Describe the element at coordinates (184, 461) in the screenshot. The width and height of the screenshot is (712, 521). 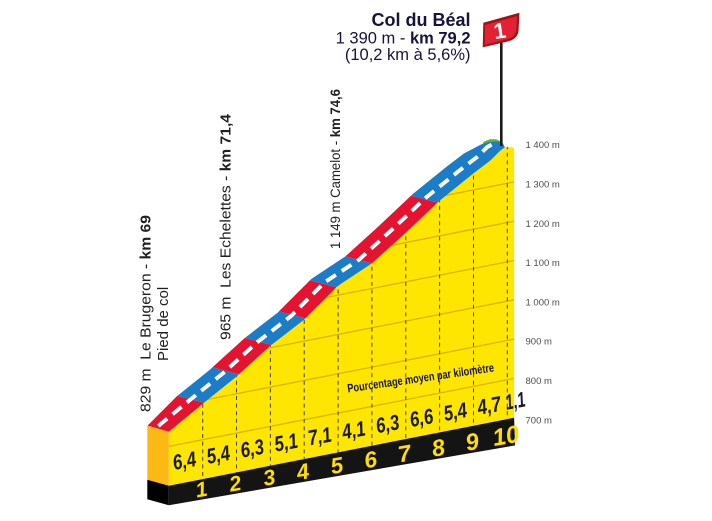
I see `svg-text: 6,4` at that location.